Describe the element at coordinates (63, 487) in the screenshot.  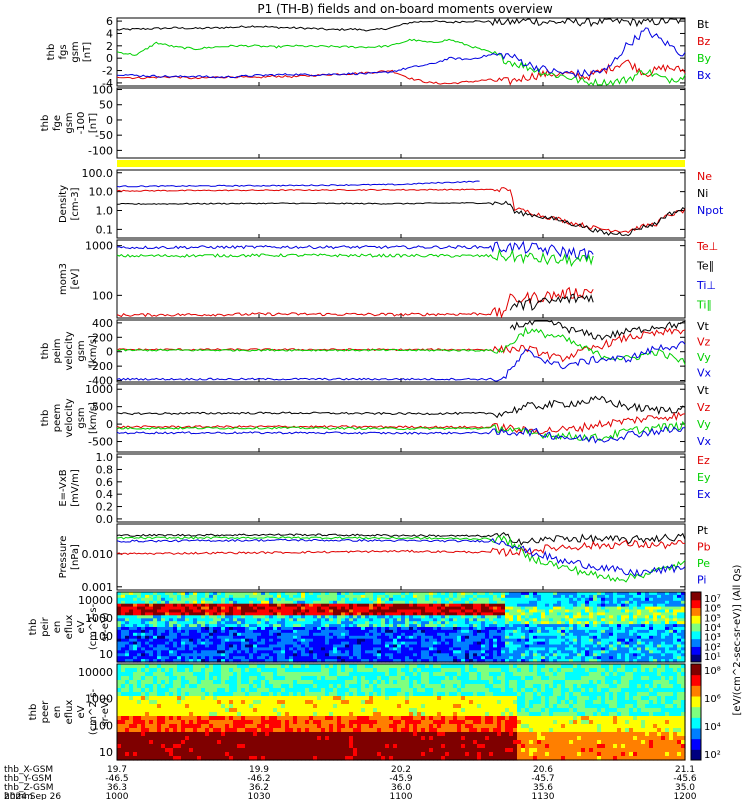
I see `y-axis-label: E=-VxB` at that location.